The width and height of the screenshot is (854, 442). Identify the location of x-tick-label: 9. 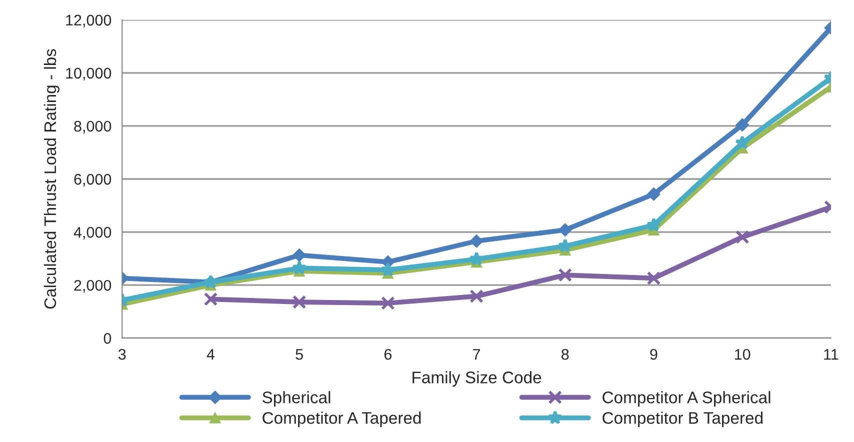
(654, 354).